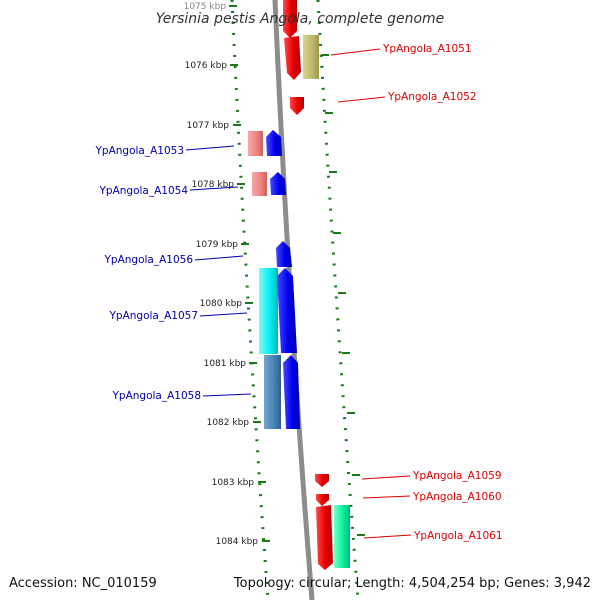 The image size is (600, 600). I want to click on gene-label-a1060: YpAngola_A1060, so click(457, 497).